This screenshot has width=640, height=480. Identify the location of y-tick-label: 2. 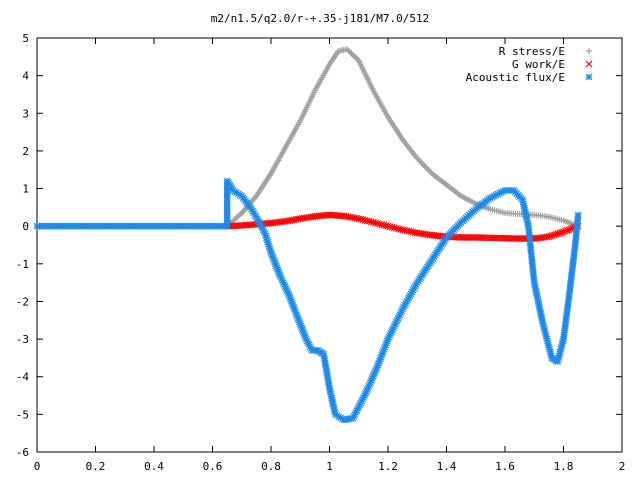
(25, 151).